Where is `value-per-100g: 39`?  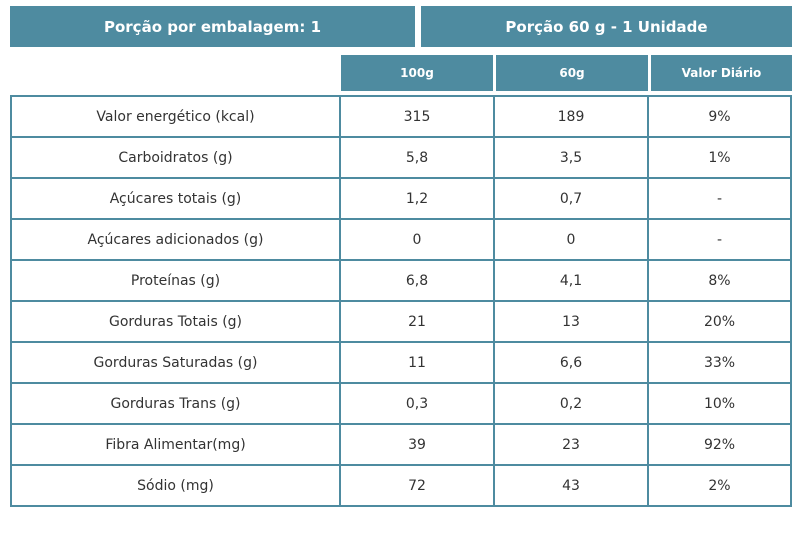
value-per-100g: 39 is located at coordinates (417, 444).